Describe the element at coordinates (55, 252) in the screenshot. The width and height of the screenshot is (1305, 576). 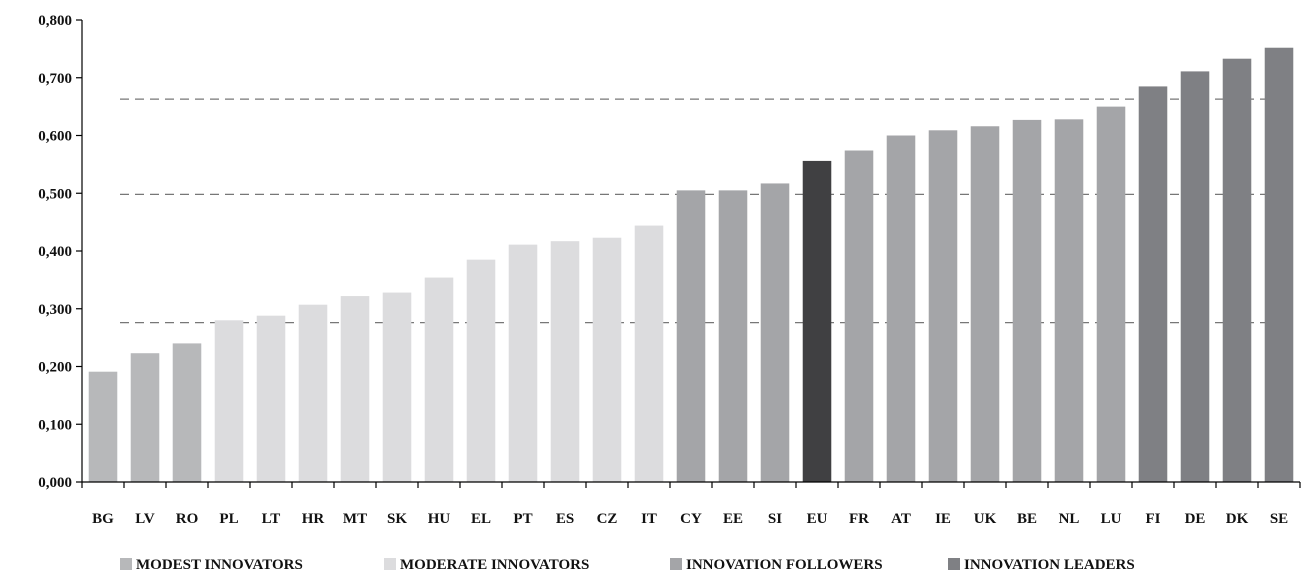
I see `y-tick-label: 0,400` at that location.